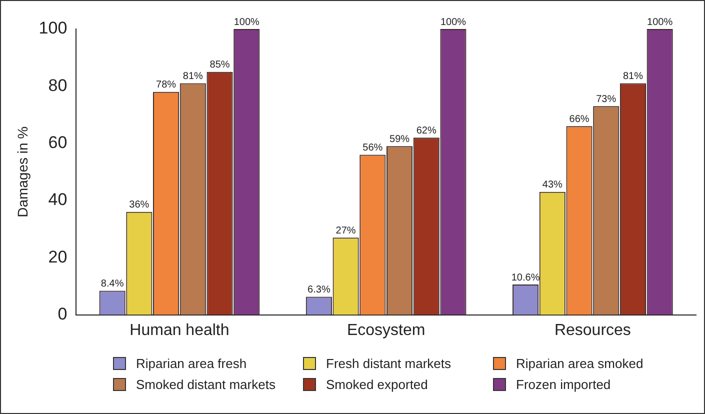 The width and height of the screenshot is (705, 414). Describe the element at coordinates (592, 330) in the screenshot. I see `x-tick-label: Resources` at that location.